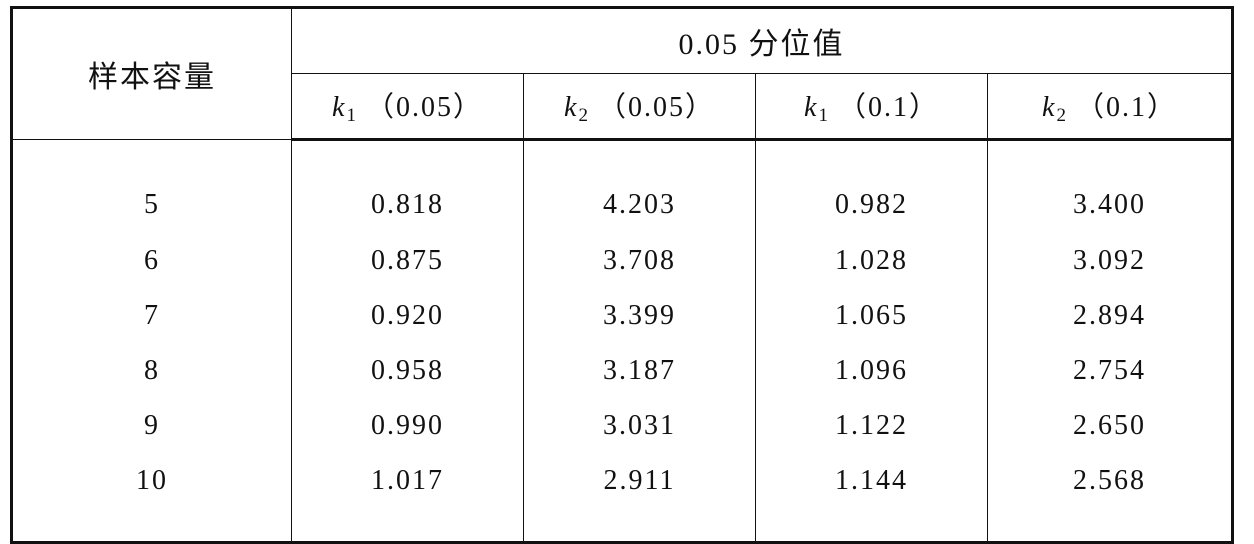  Describe the element at coordinates (407, 370) in the screenshot. I see `value-cell: 0.958` at that location.